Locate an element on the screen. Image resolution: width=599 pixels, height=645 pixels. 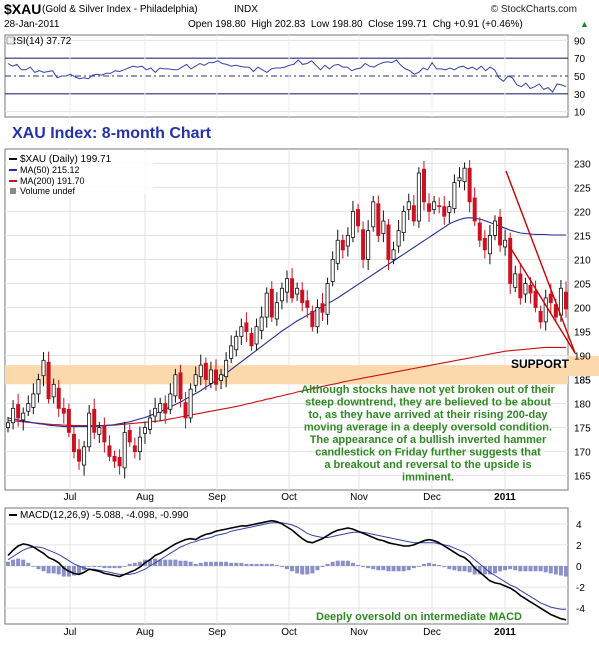
ticker-name: (Gold & Silver Index - Philadelphia) is located at coordinates (120, 9).